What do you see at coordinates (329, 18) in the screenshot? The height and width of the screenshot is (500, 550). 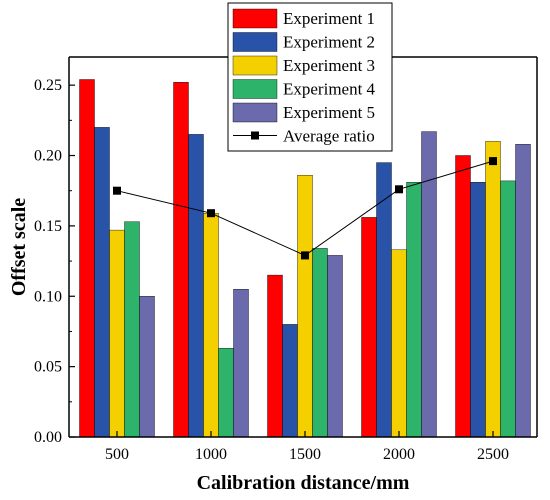 I see `legend-label-exp1: Experiment 1` at bounding box center [329, 18].